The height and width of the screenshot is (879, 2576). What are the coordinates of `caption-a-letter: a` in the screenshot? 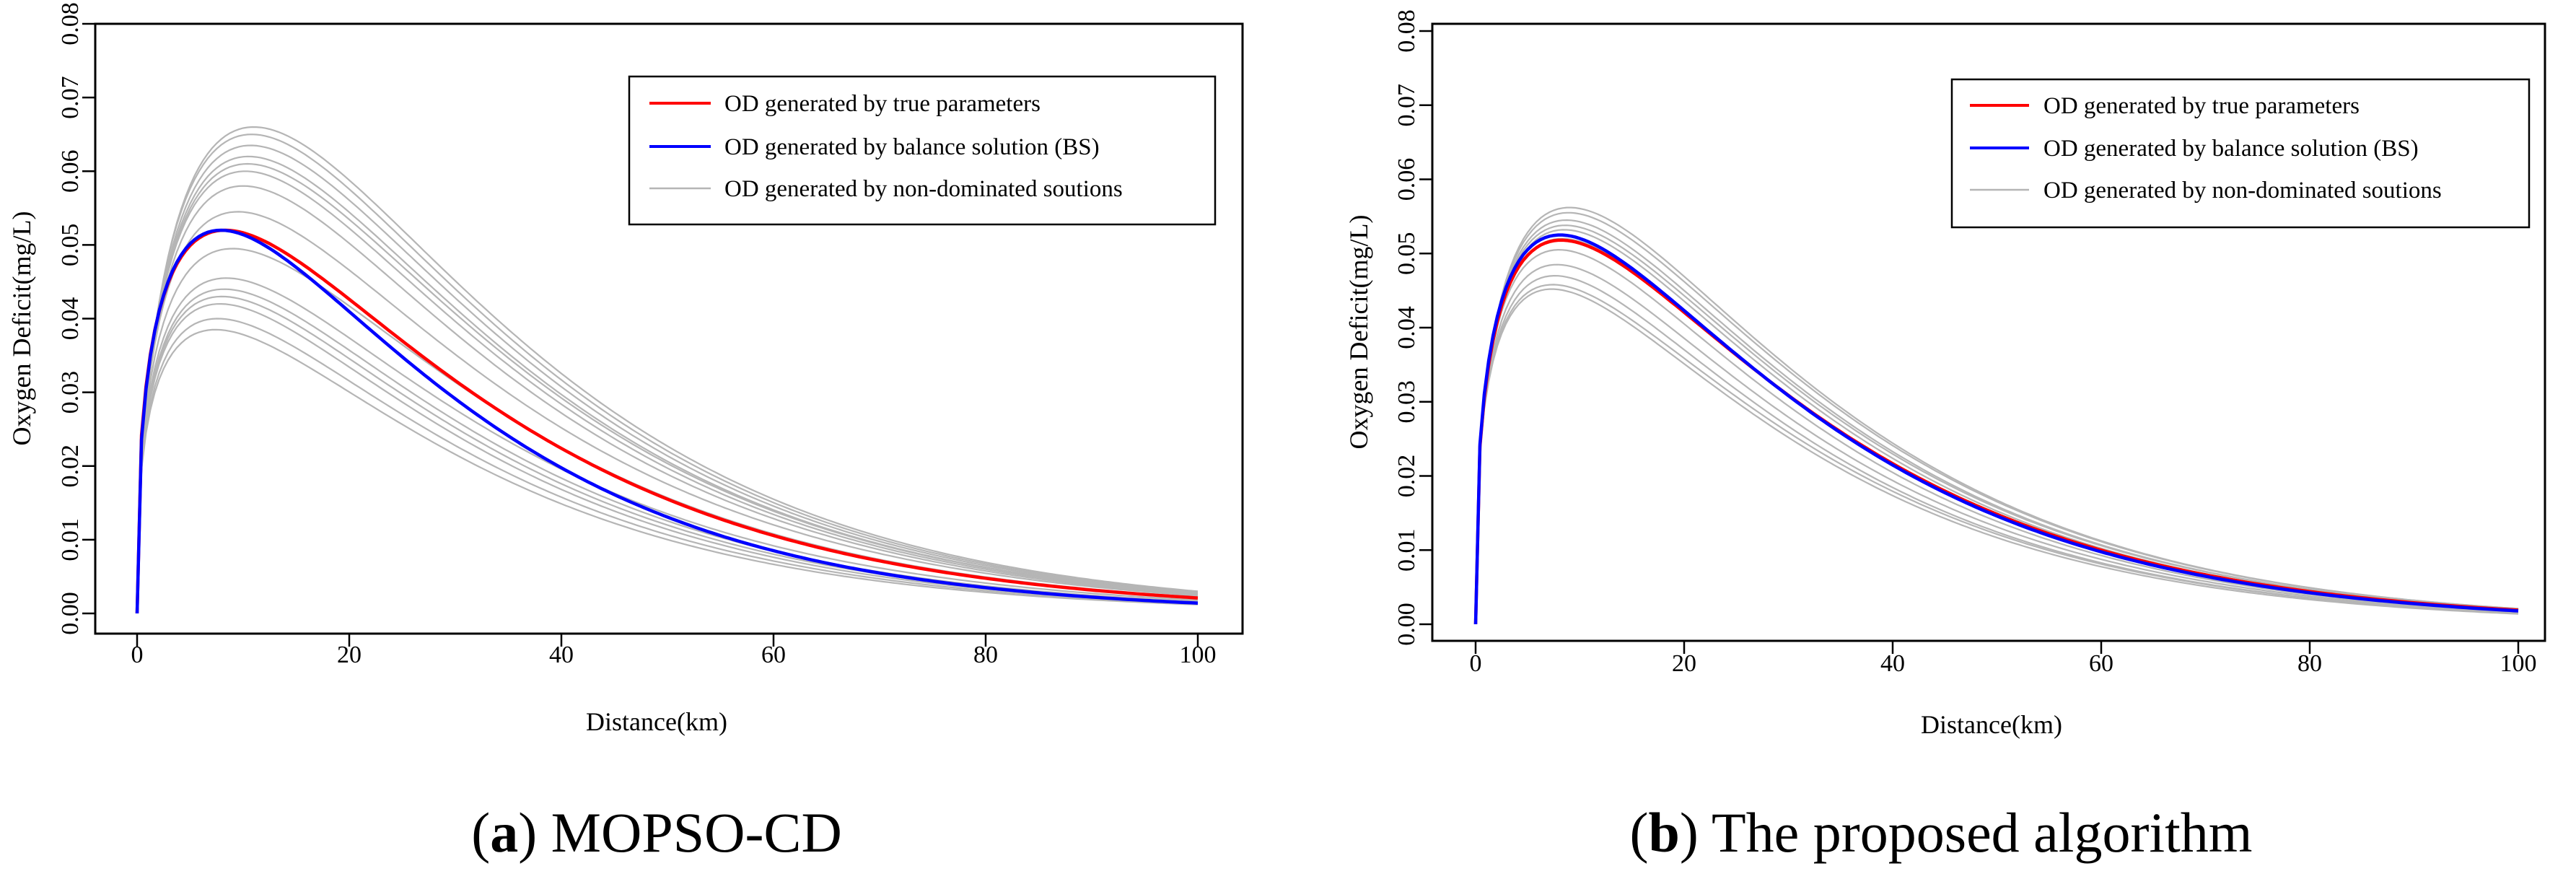 It's located at (504, 832).